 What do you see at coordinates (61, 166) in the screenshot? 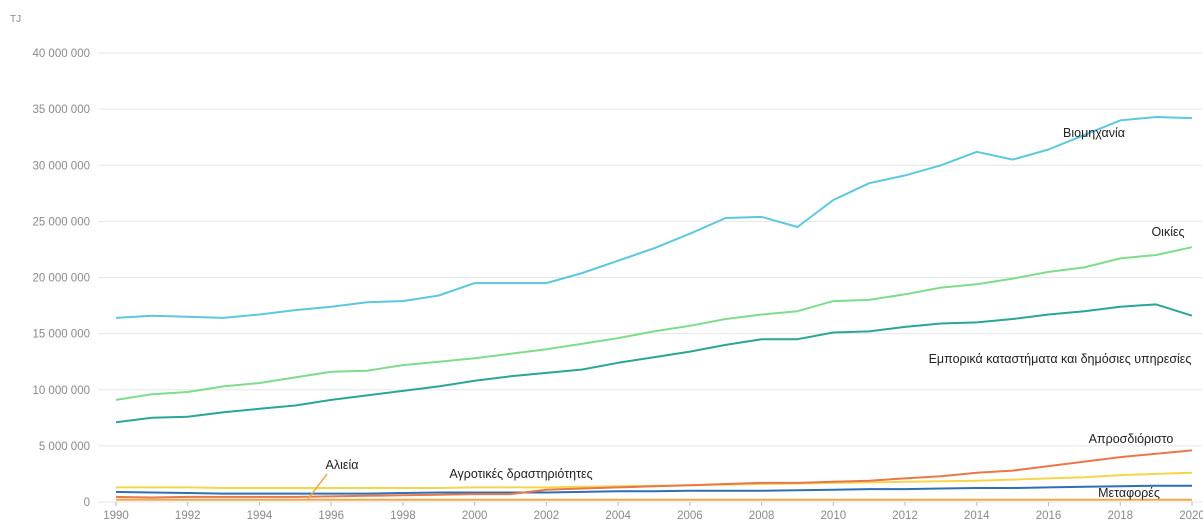
I see `y-tick-label: 30 000 000` at bounding box center [61, 166].